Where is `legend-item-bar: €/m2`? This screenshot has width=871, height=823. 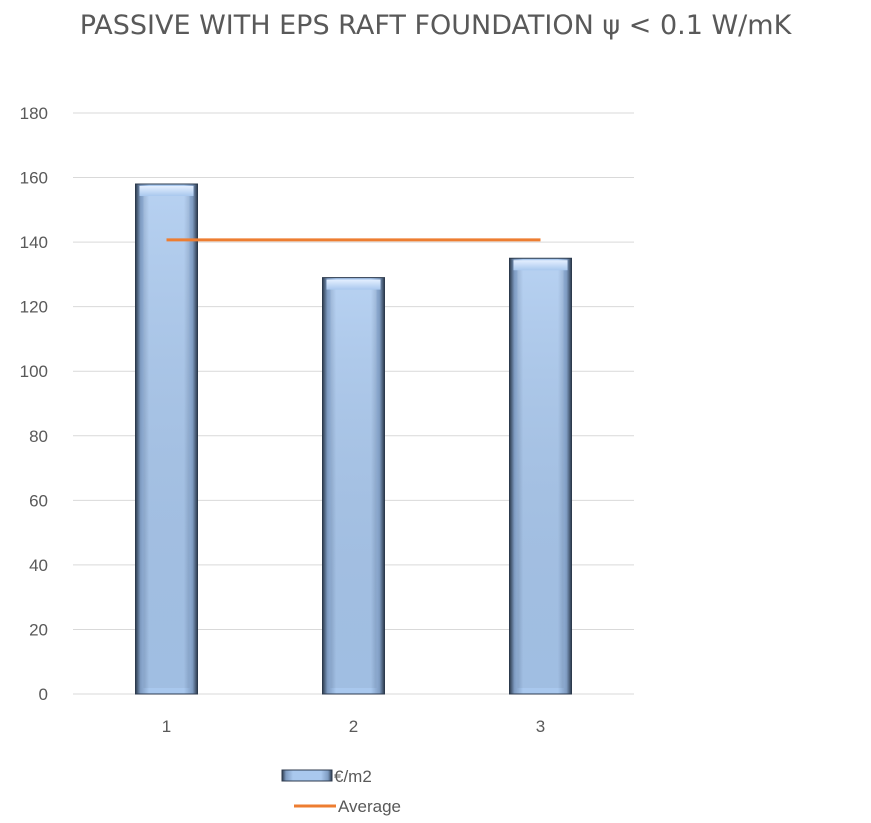
legend-item-bar: €/m2 is located at coordinates (326, 776).